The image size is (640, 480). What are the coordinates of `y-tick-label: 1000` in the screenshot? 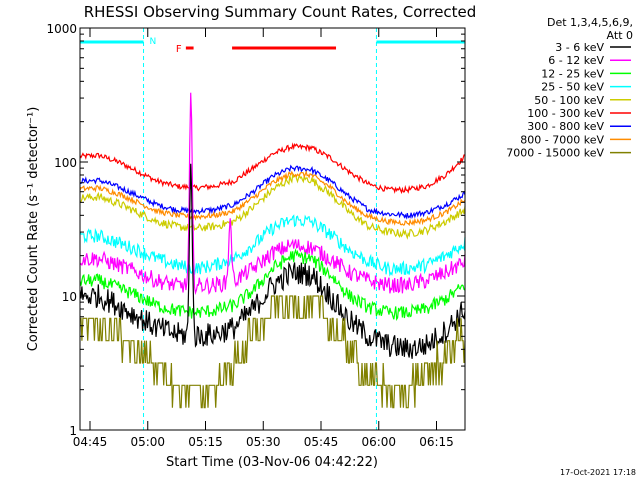 It's located at (61, 29).